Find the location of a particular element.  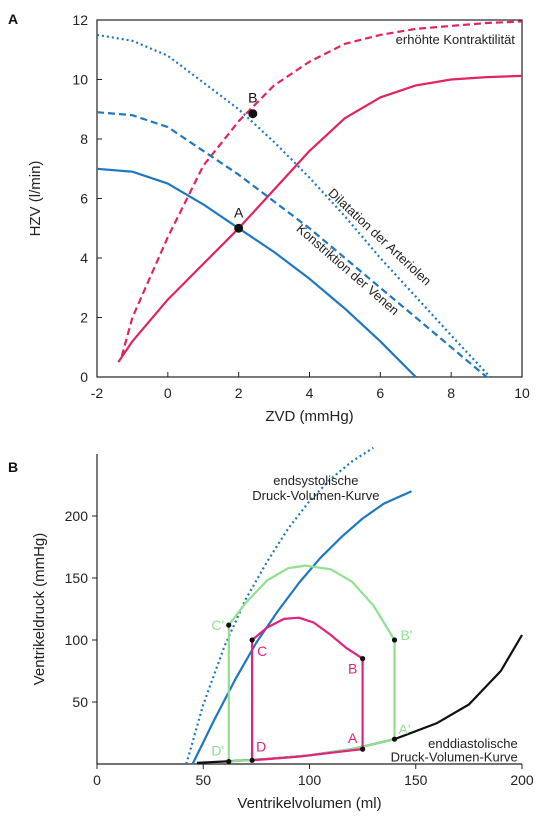

data-point-aprime is located at coordinates (394, 739).